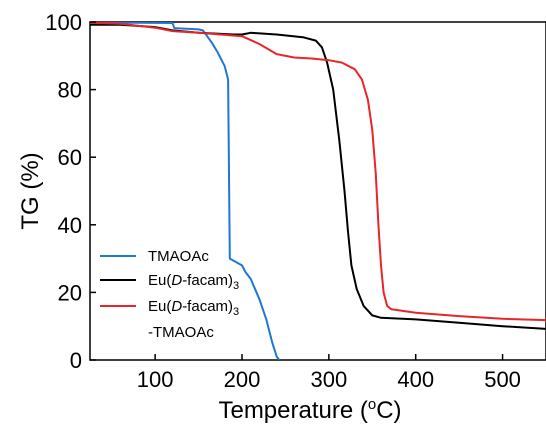 This screenshot has height=429, width=546. Describe the element at coordinates (193, 308) in the screenshot. I see `legend-label-eu-facam-tmaoac: Eu(D-facam)3` at that location.